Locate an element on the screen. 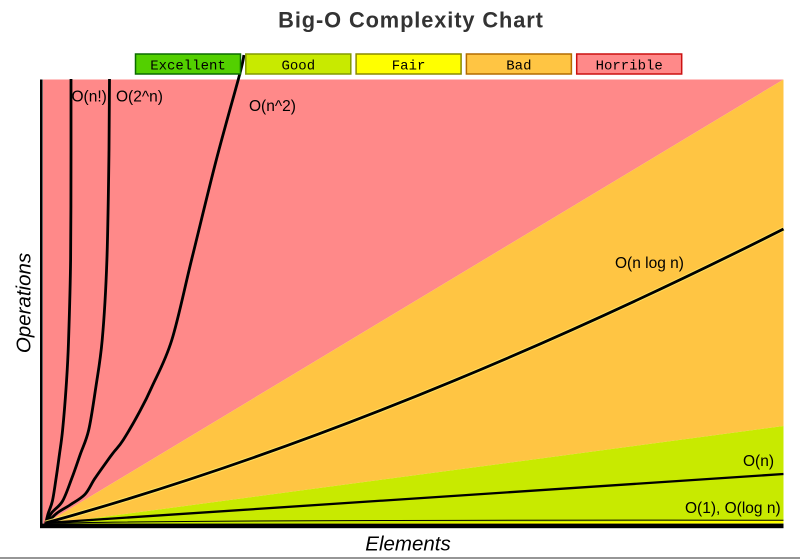  svg-text: O(1), O(log n) is located at coordinates (733, 508).